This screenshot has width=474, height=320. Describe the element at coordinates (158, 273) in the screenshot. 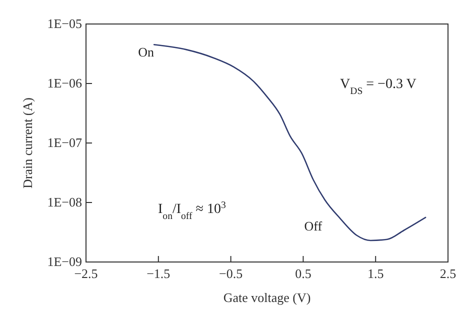

I see `x-tick-label: −1.5` at that location.